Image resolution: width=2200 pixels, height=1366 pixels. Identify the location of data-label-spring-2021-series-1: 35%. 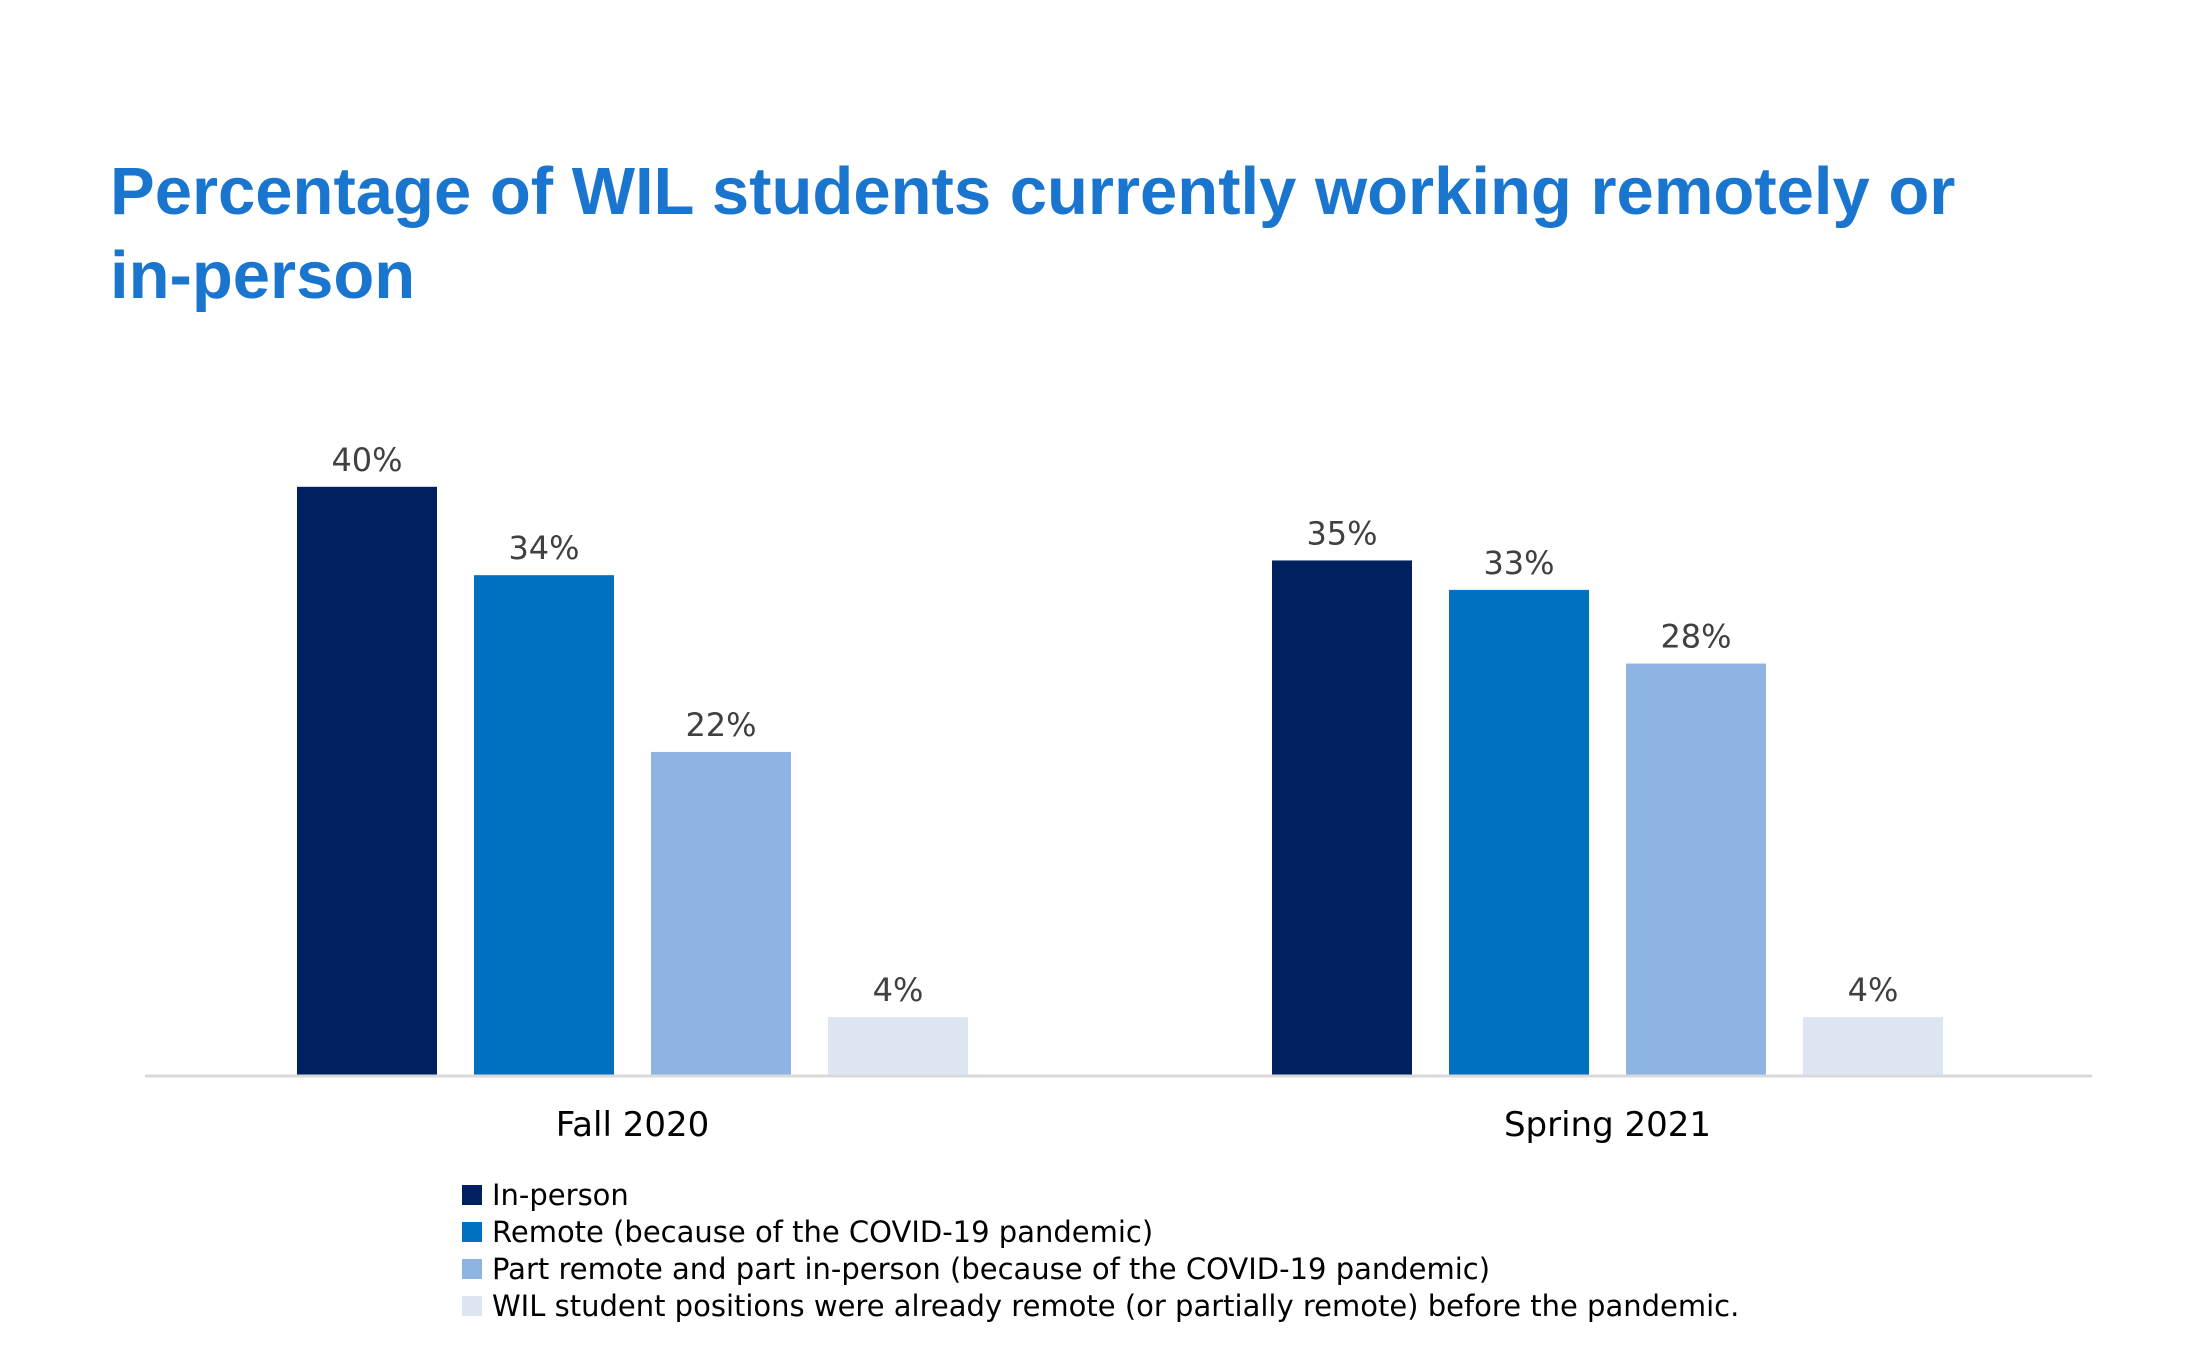
(1341, 533).